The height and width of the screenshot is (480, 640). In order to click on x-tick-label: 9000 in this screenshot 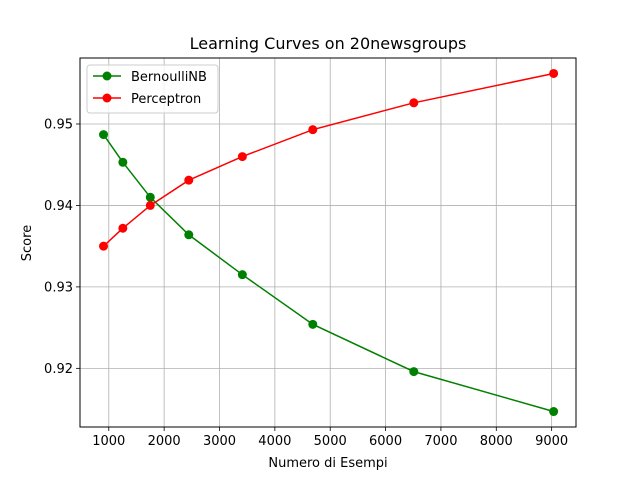, I will do `click(551, 441)`.